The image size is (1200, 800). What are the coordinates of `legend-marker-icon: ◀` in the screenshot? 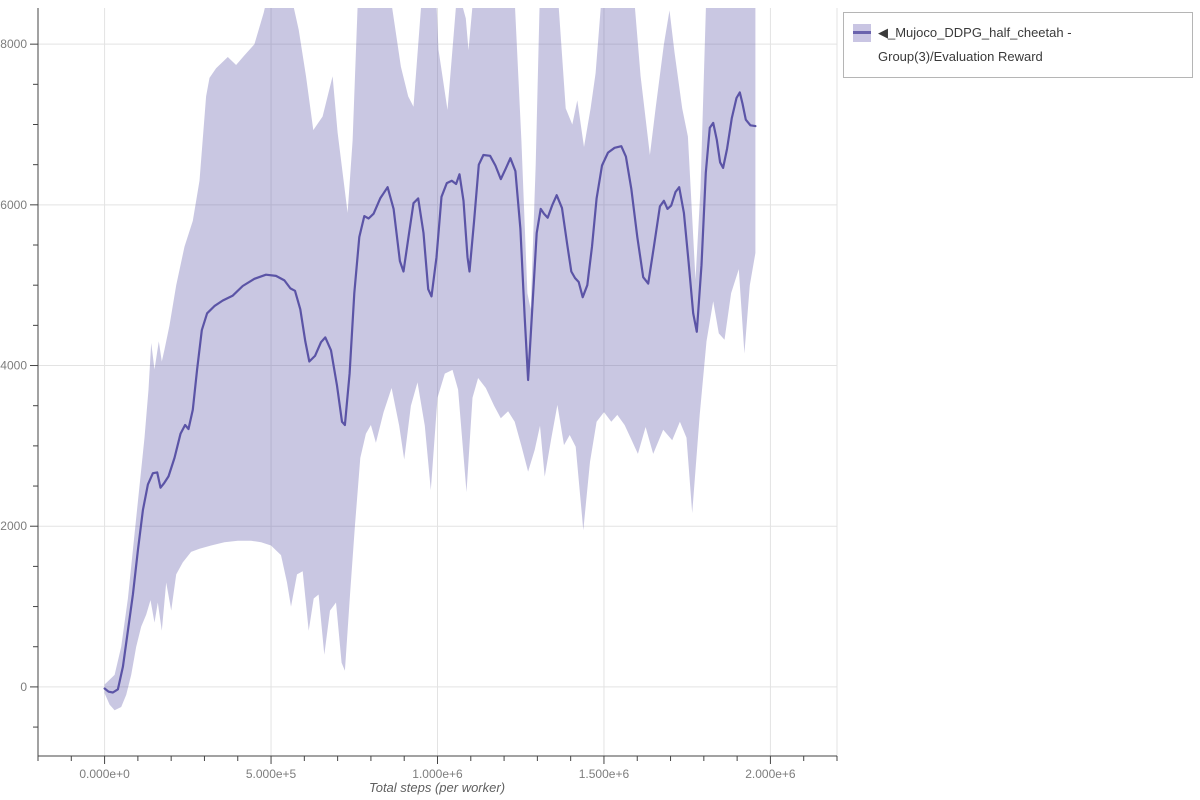 It's located at (883, 32).